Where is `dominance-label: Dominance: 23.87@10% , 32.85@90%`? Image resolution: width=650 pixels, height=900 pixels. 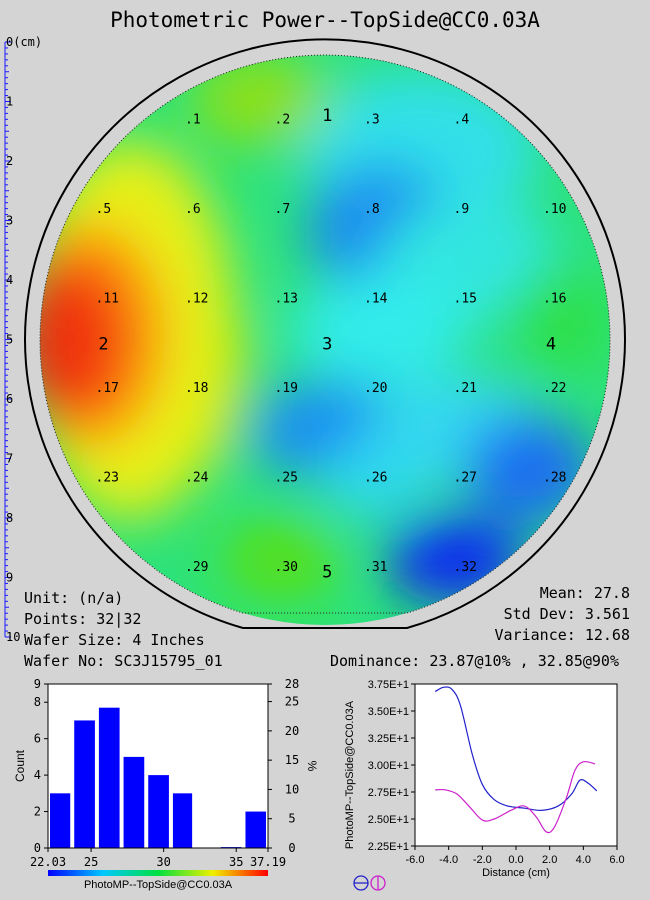
dominance-label: Dominance: 23.87@10% , 32.85@90% is located at coordinates (474, 661).